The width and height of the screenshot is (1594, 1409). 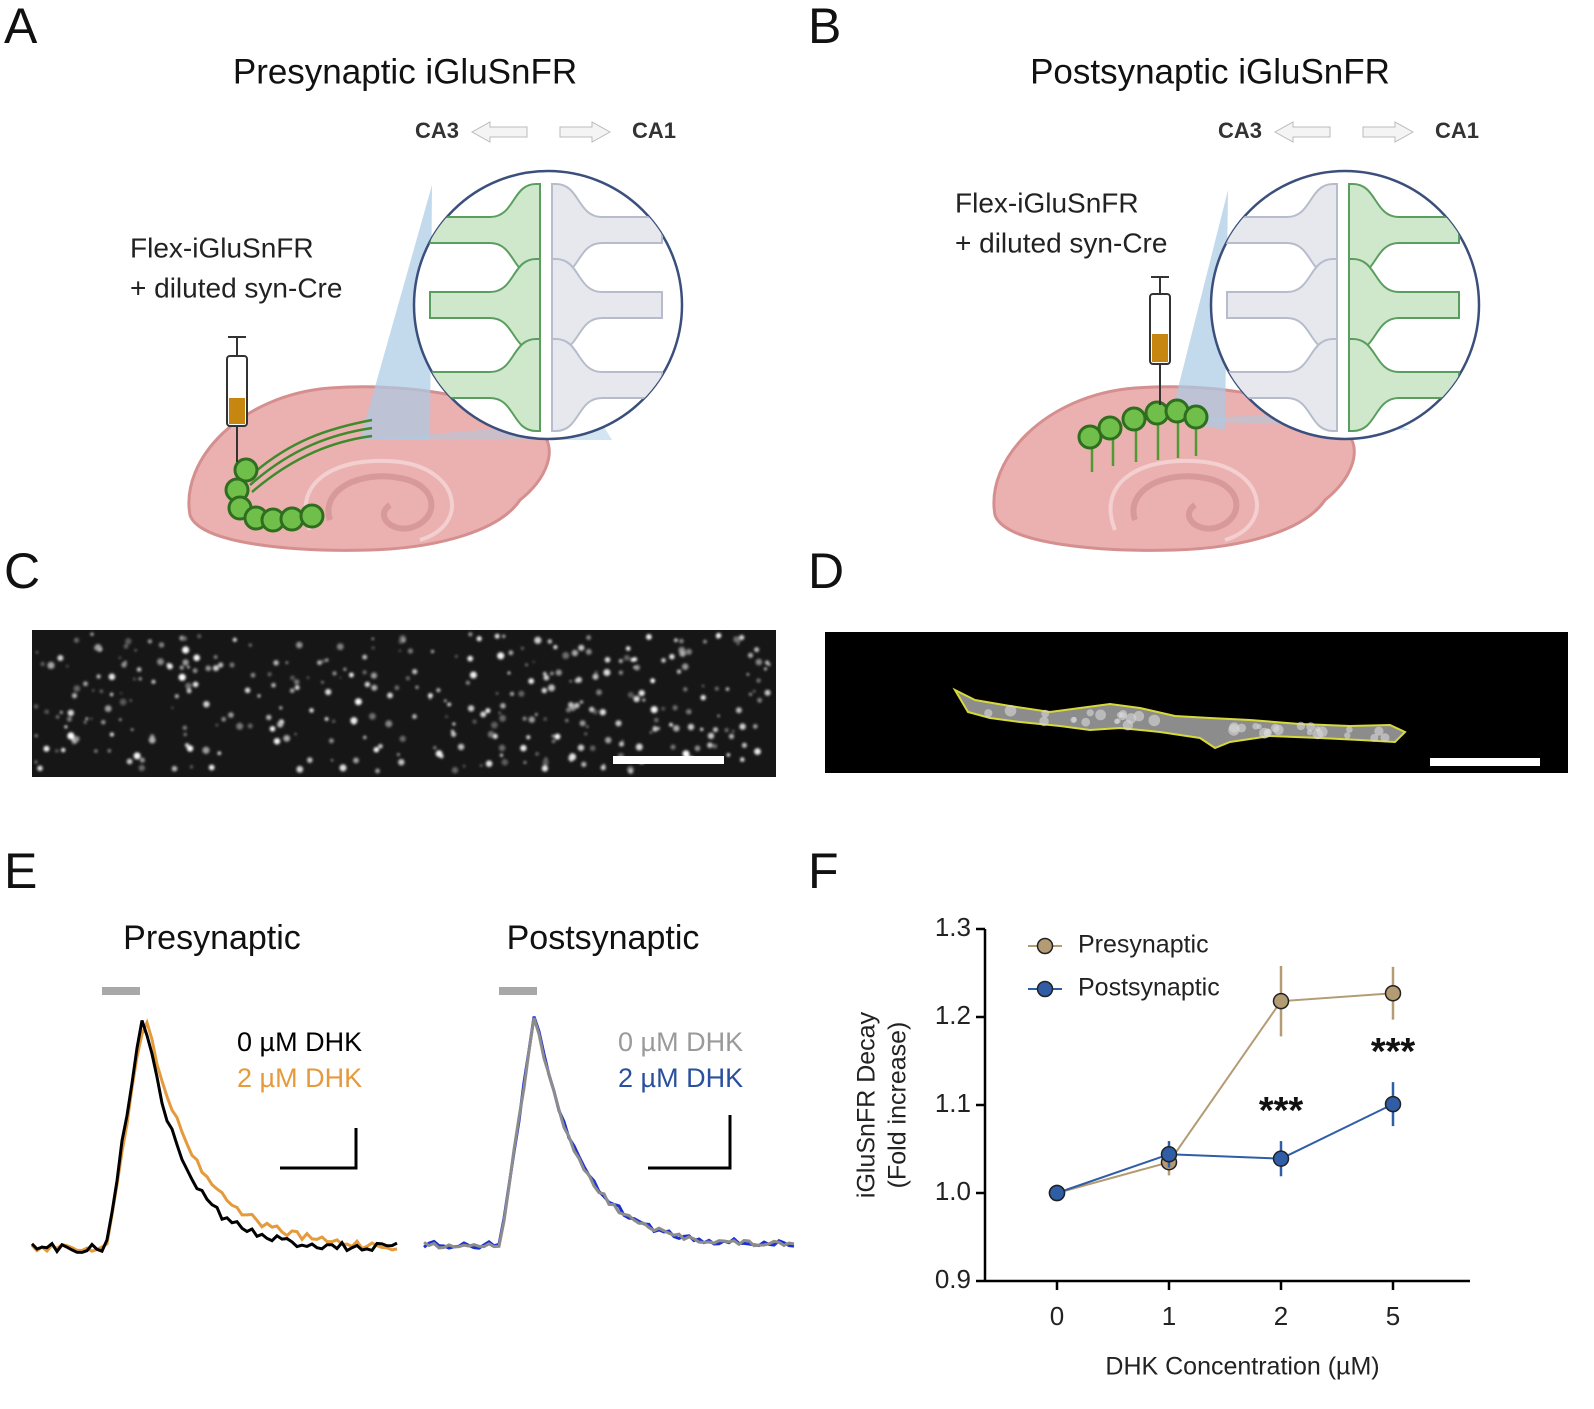 What do you see at coordinates (1143, 945) in the screenshot?
I see `legend-label: Presynaptic` at bounding box center [1143, 945].